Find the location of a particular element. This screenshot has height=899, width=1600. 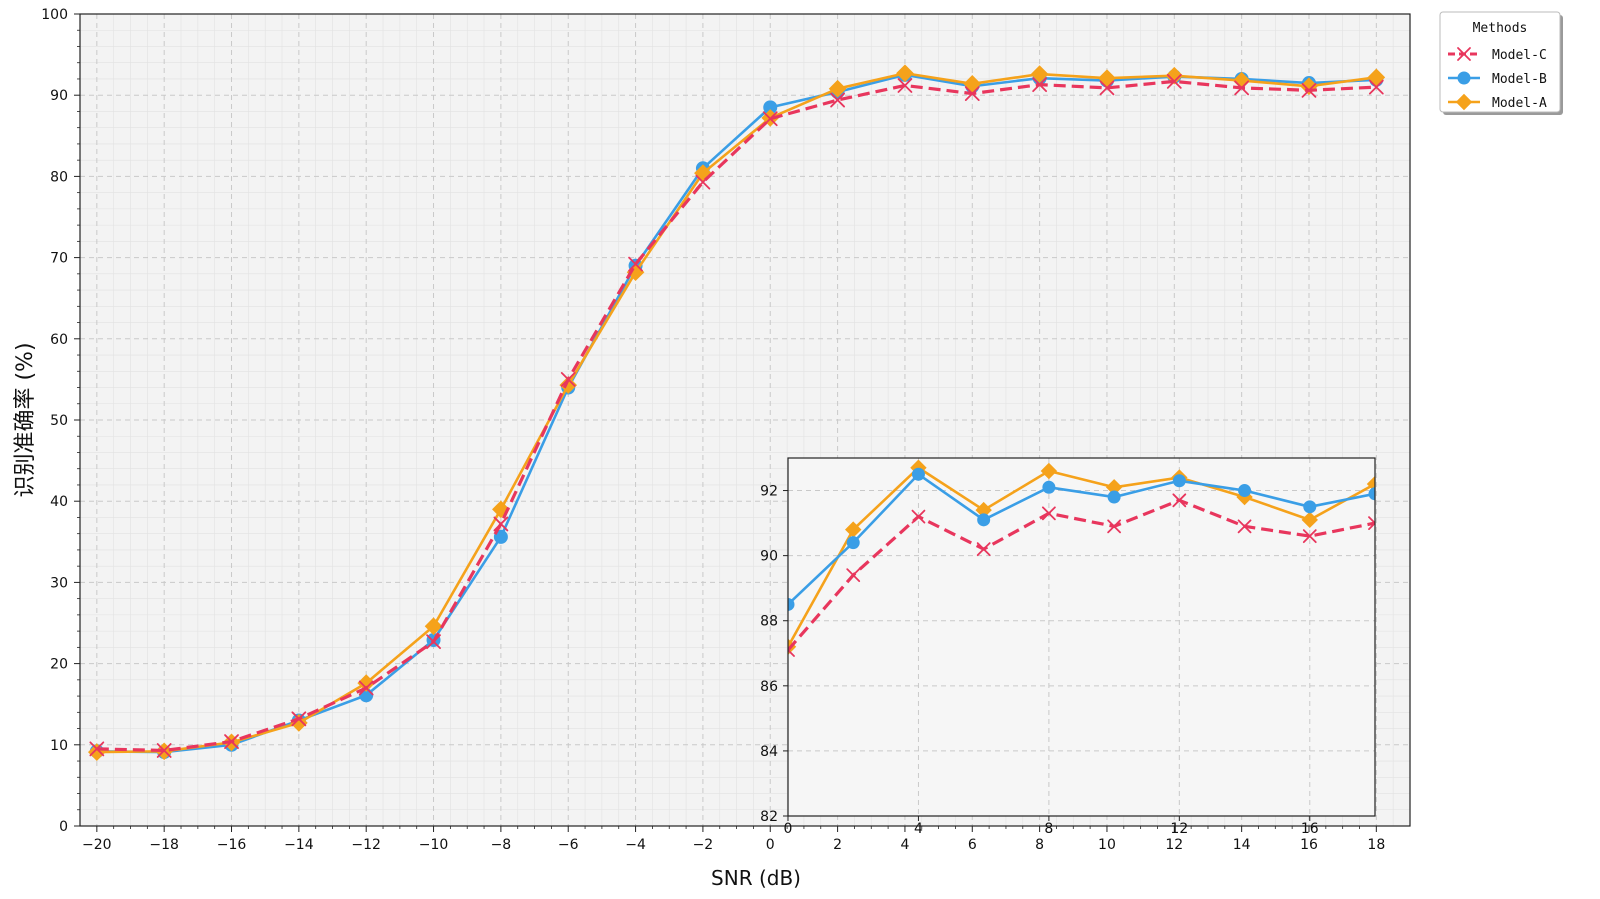

series-line-model-a is located at coordinates (1081, 557).